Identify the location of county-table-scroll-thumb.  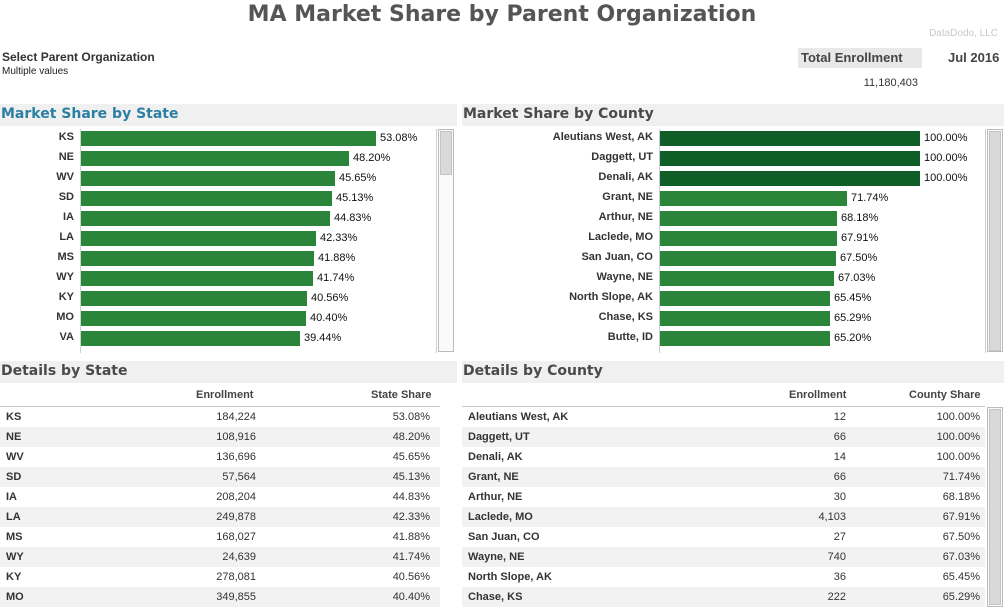
(995, 507).